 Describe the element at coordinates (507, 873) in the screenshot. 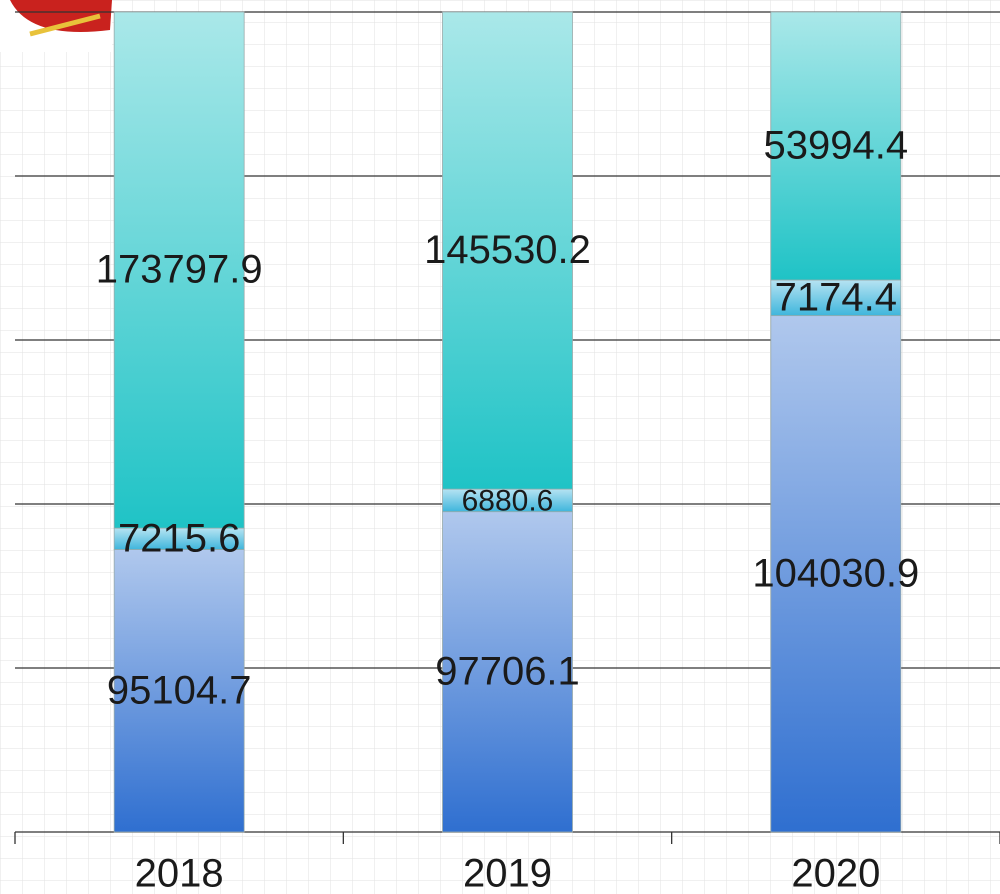

I see `x-tick-label: 2019` at that location.